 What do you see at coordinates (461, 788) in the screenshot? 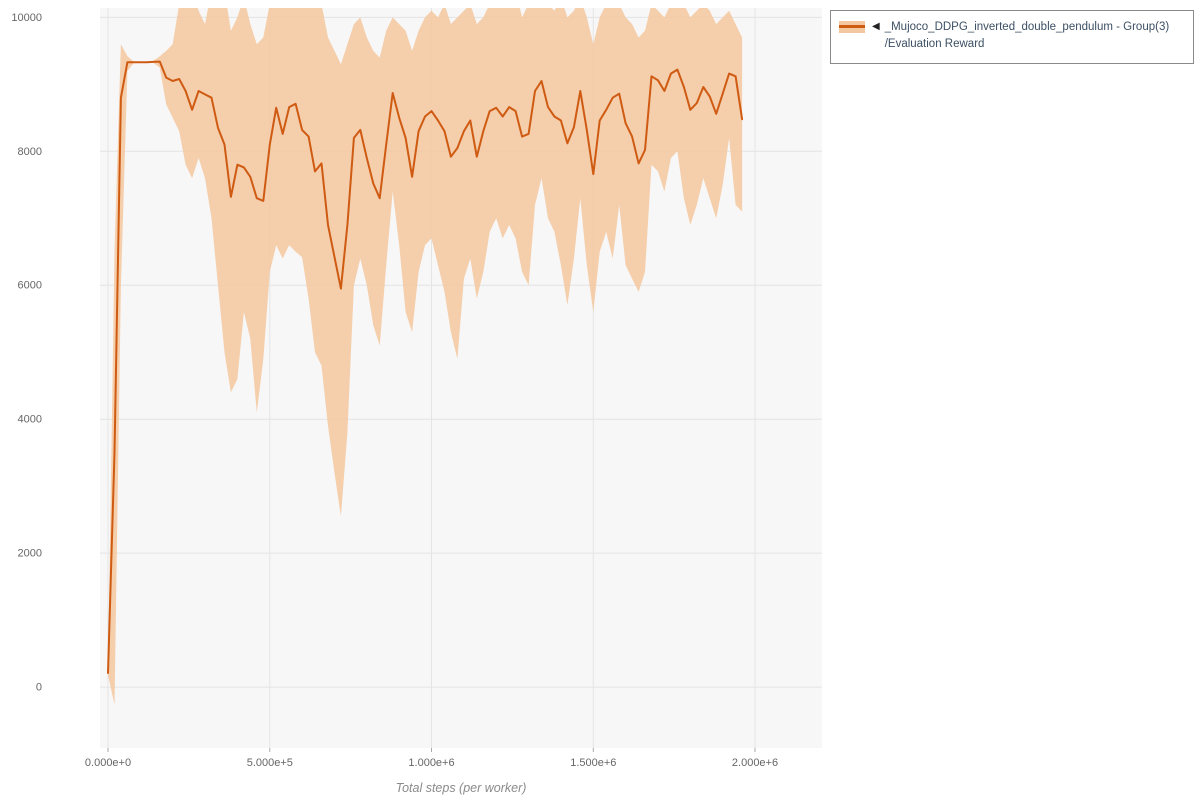
I see `x-axis-title: Total steps (per worker)` at bounding box center [461, 788].